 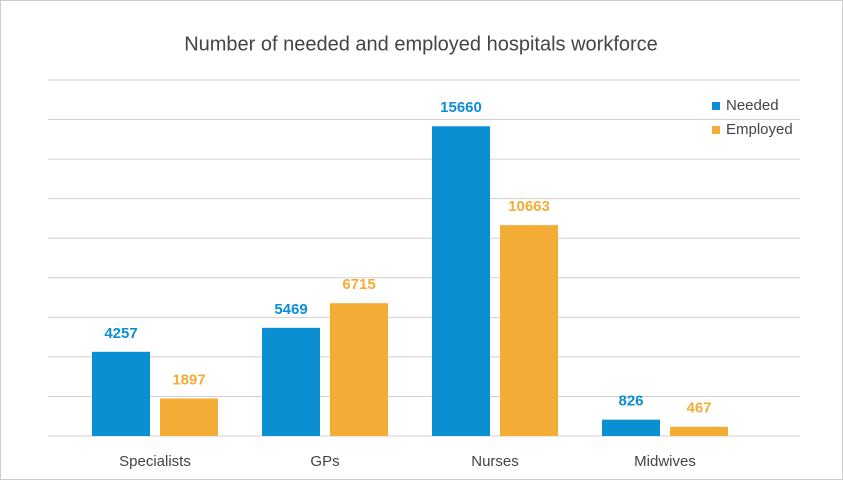 I want to click on x-tick-label: GPs, so click(x=324, y=461).